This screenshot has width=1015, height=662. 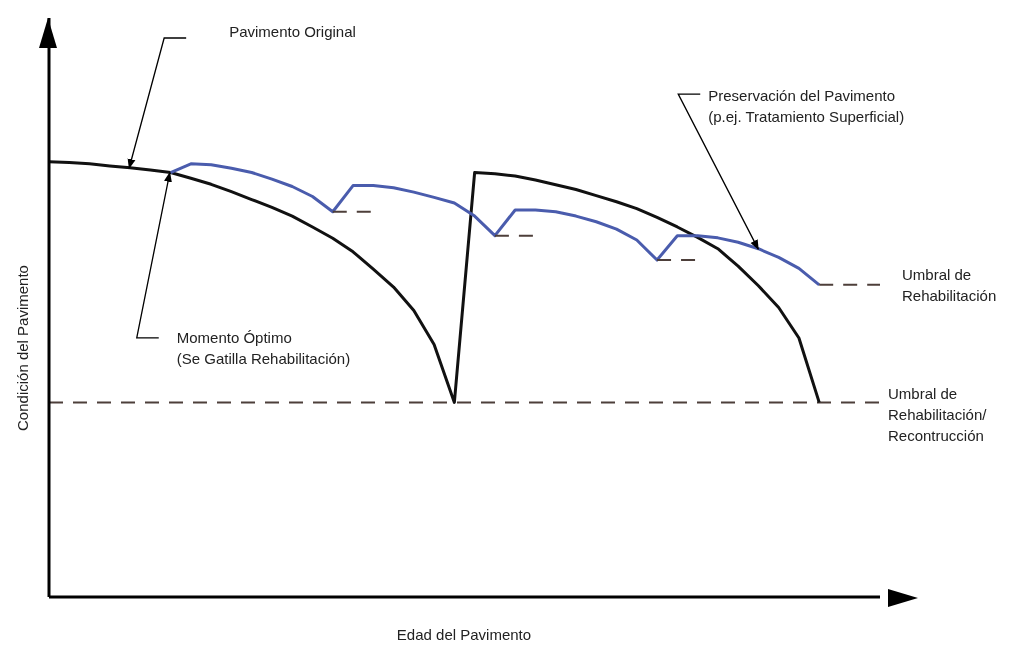 I want to click on y-axis-title: Condición del Pavimento, so click(x=22, y=348).